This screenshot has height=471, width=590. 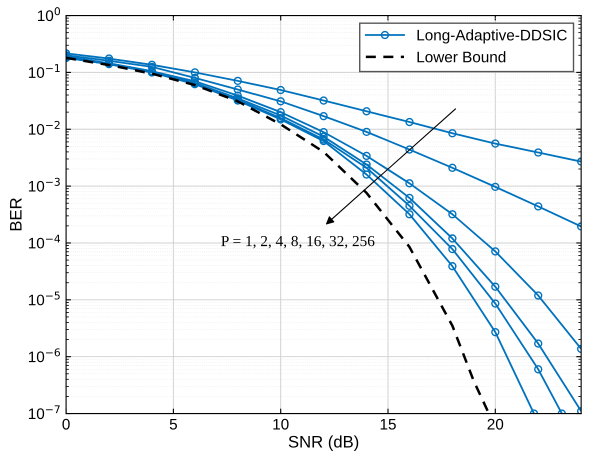 I want to click on y-tick-label: 10$^{−6}$, so click(x=44, y=355).